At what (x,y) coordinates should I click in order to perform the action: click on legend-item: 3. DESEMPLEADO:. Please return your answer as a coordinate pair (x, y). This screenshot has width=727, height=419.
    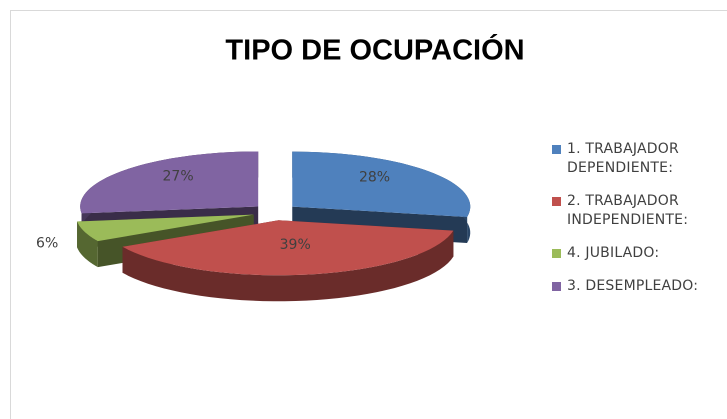
    Looking at the image, I should click on (638, 286).